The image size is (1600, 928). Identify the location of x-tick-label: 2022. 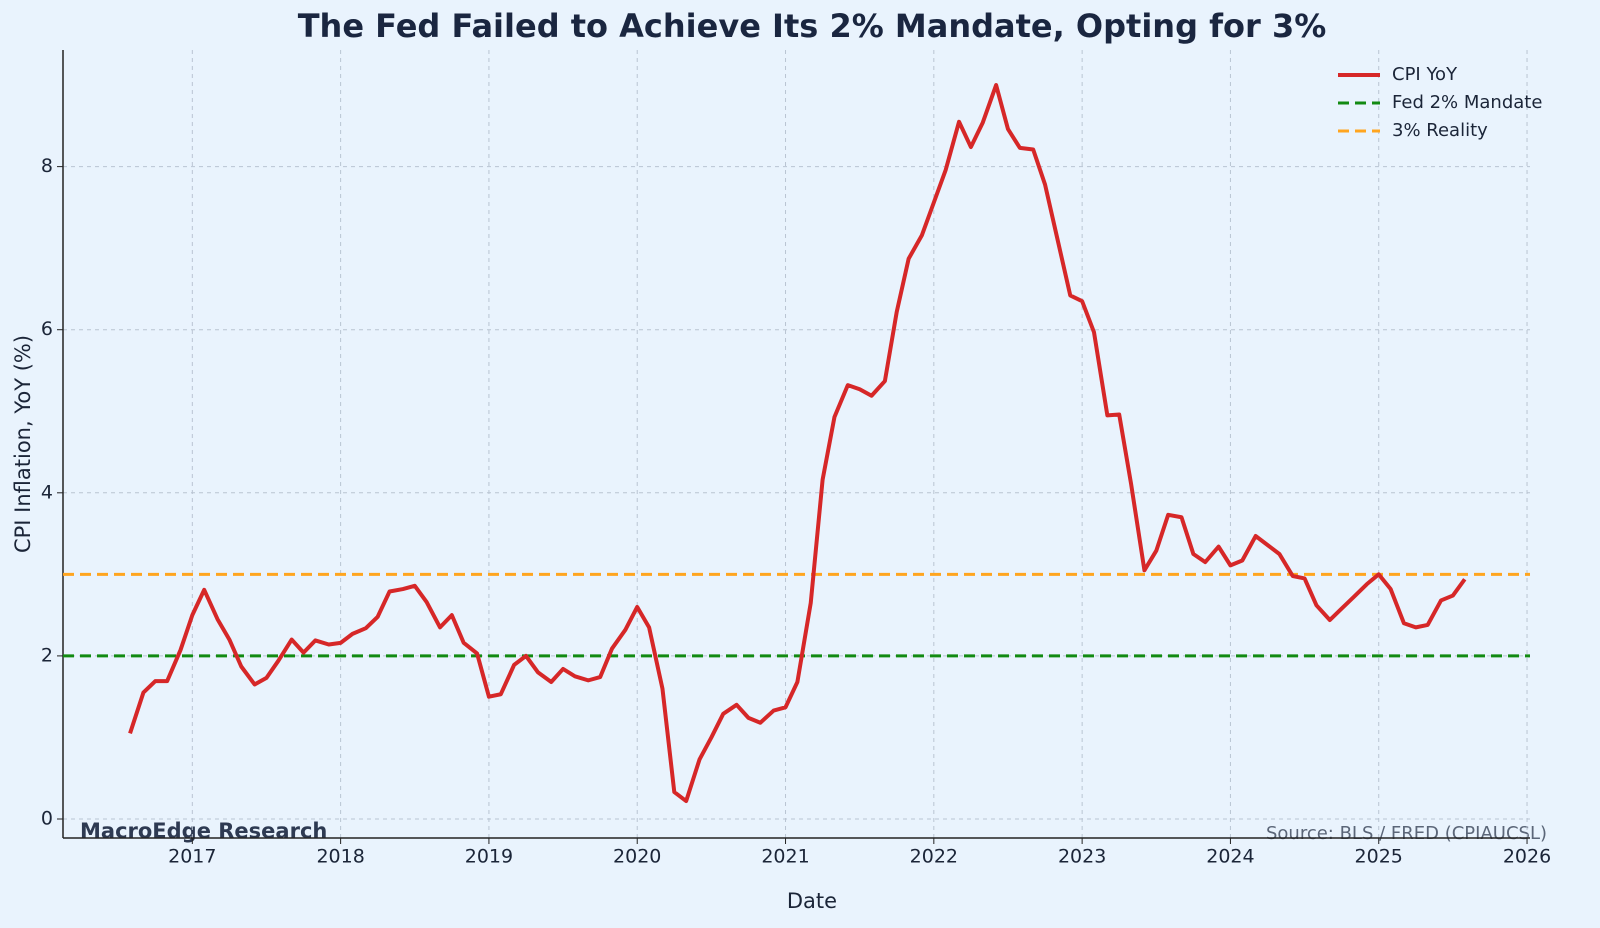
(934, 857).